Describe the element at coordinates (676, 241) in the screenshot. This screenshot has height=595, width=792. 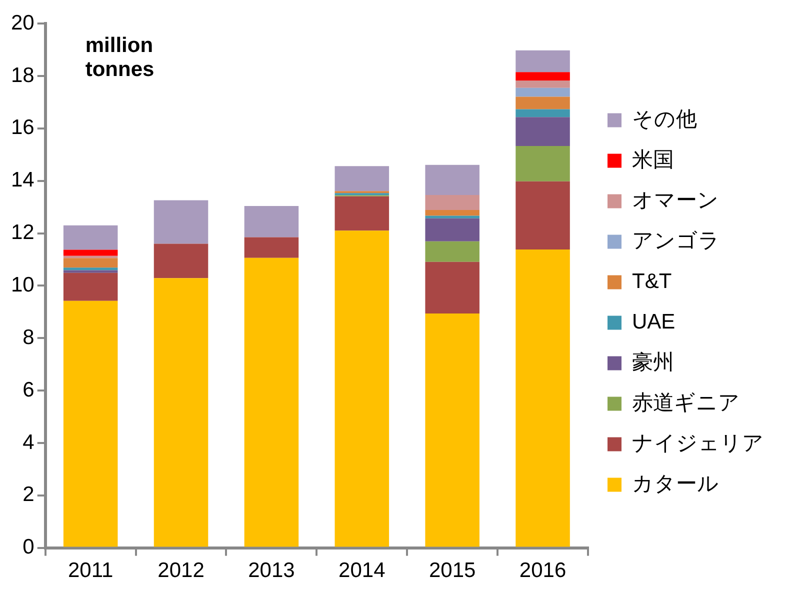
I see `legend-label: アンゴラ` at that location.